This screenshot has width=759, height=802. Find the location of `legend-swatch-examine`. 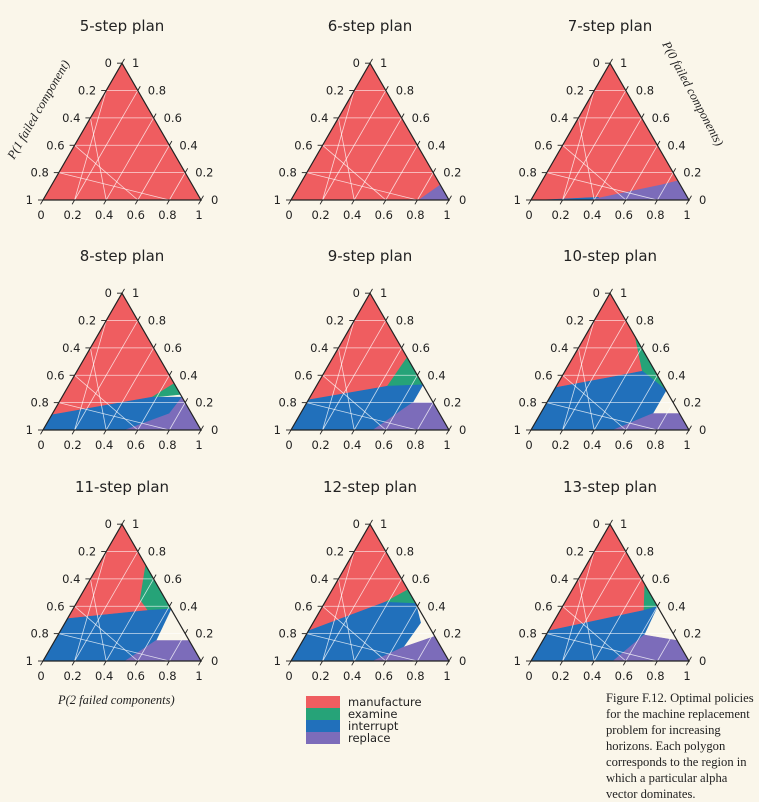

legend-swatch-examine is located at coordinates (323, 714).